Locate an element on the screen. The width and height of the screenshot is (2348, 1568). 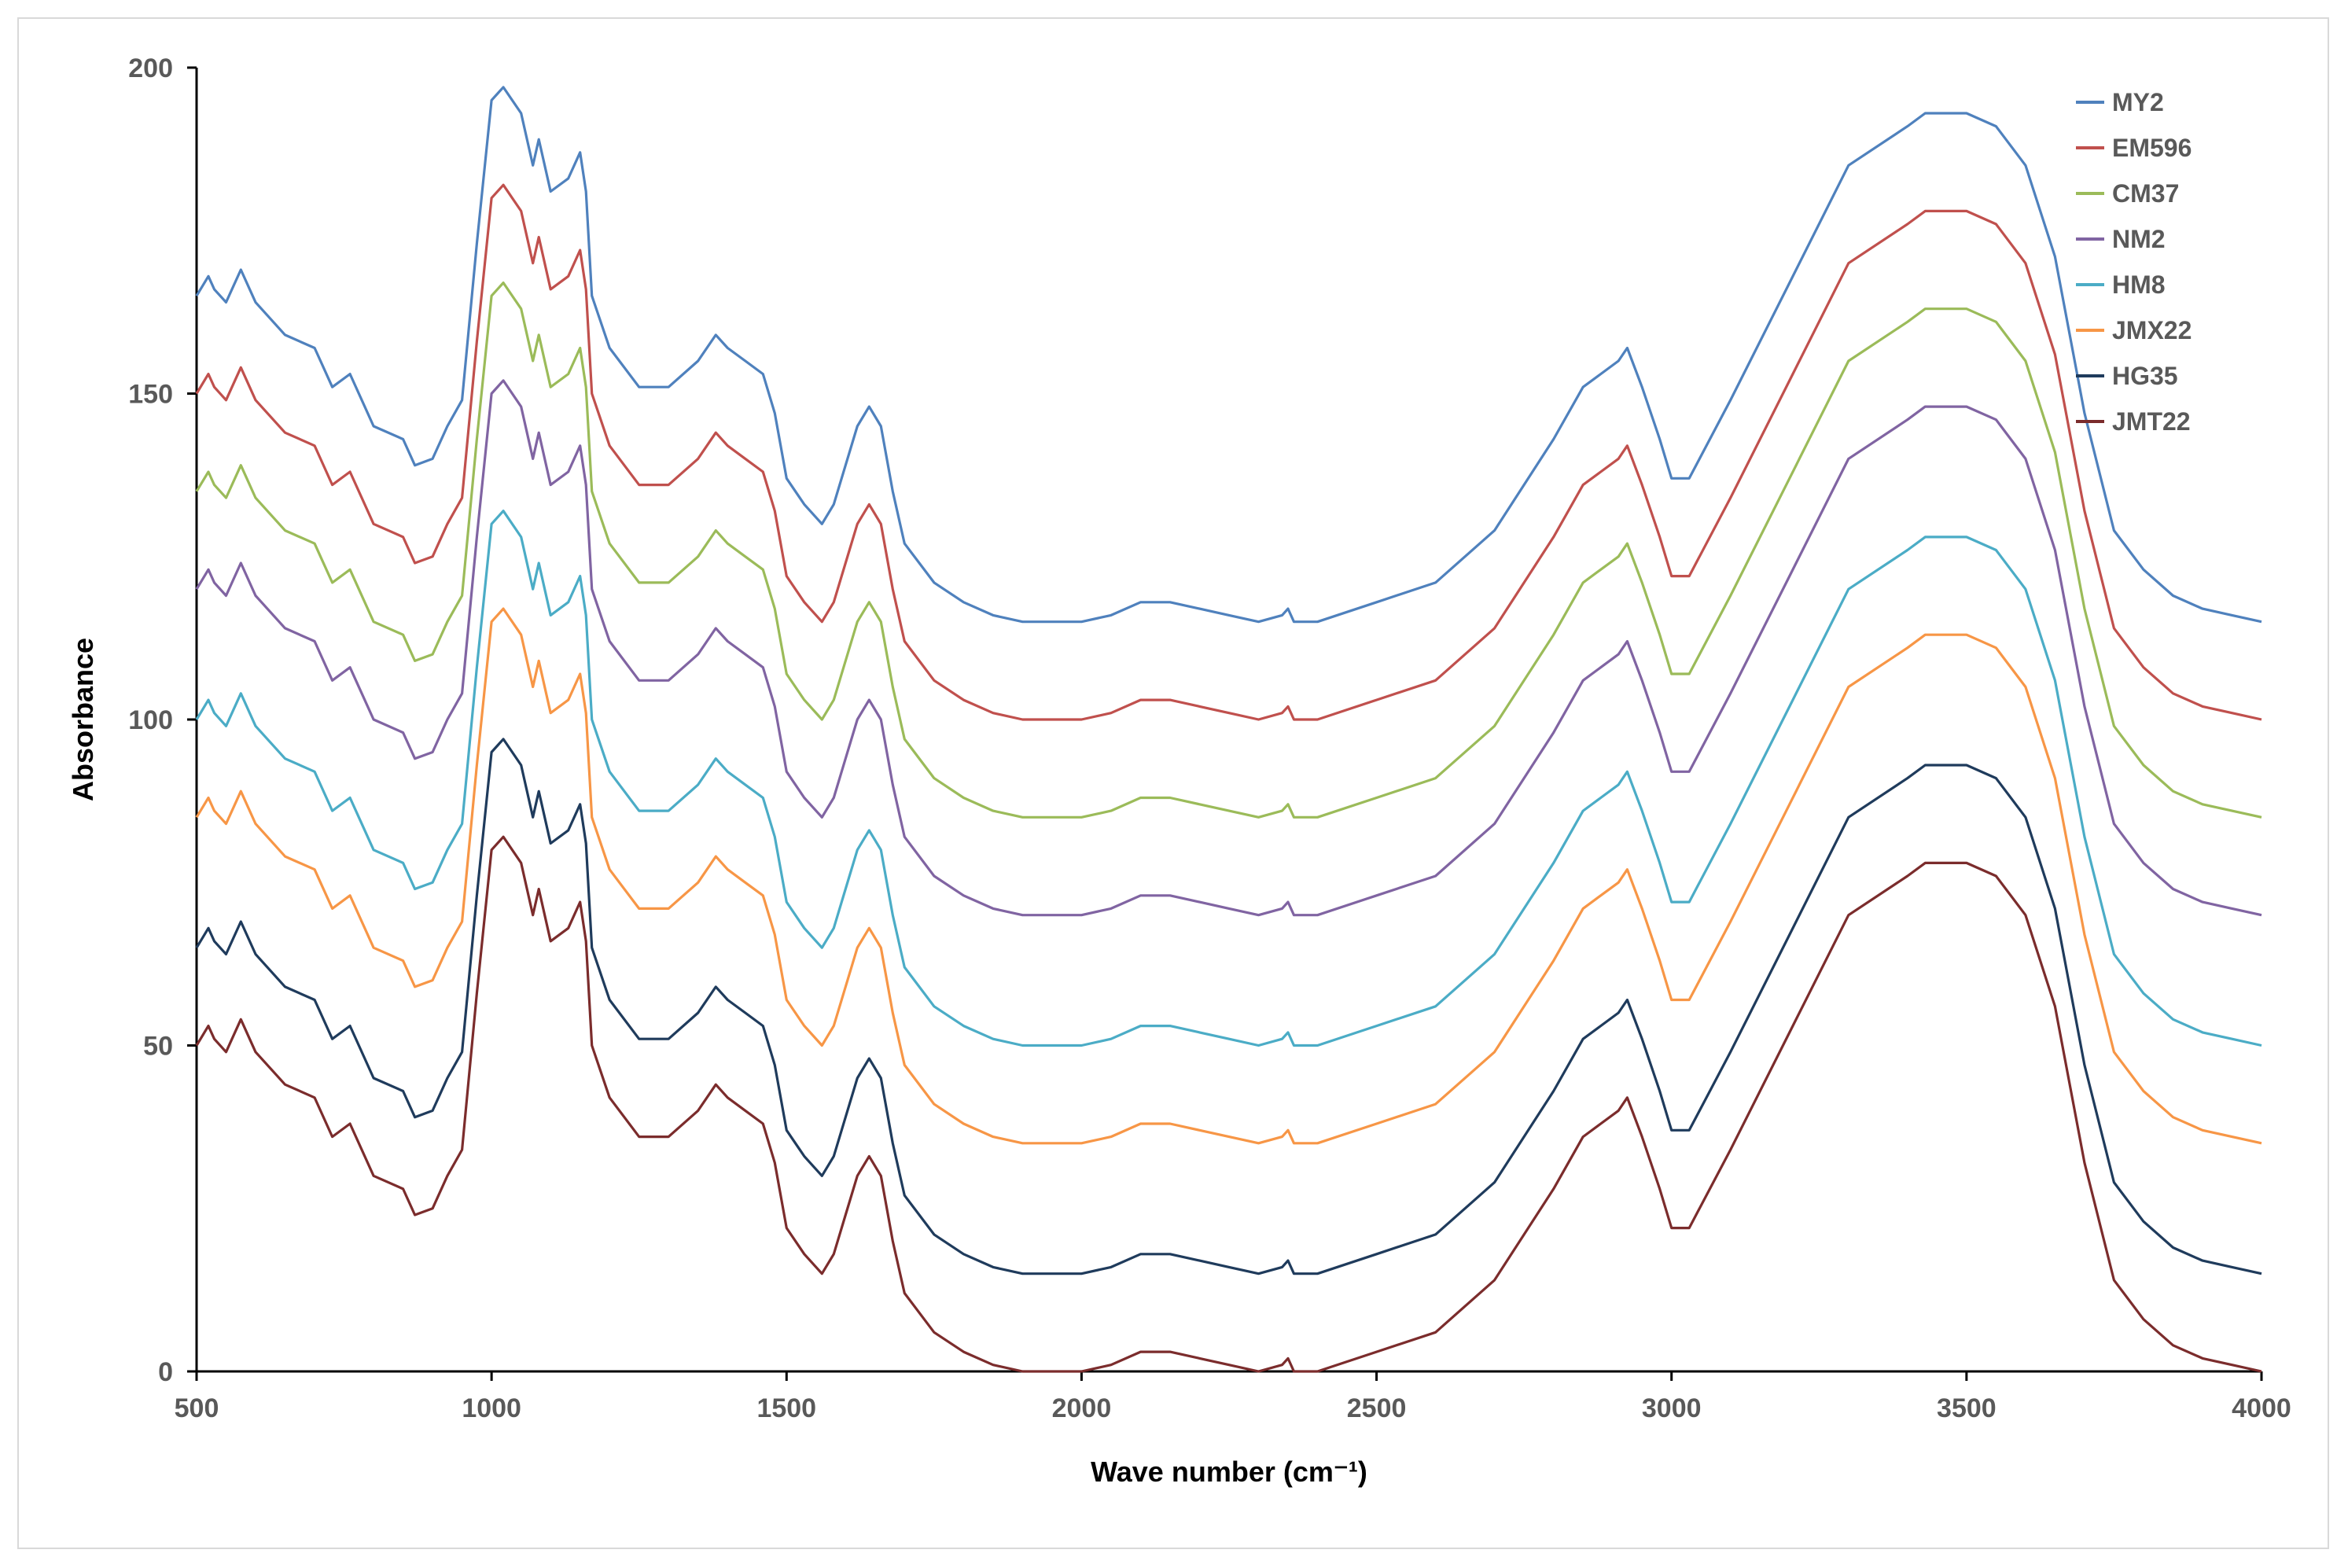
x-tick-label: 500 is located at coordinates (197, 1408).